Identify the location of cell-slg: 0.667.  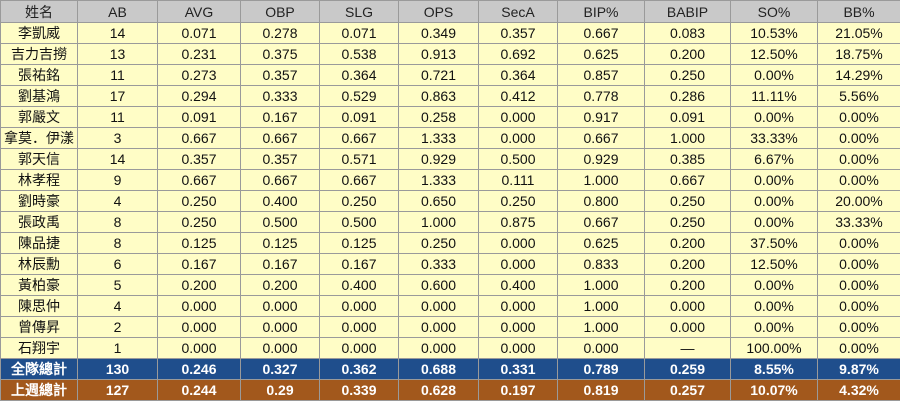
(359, 180).